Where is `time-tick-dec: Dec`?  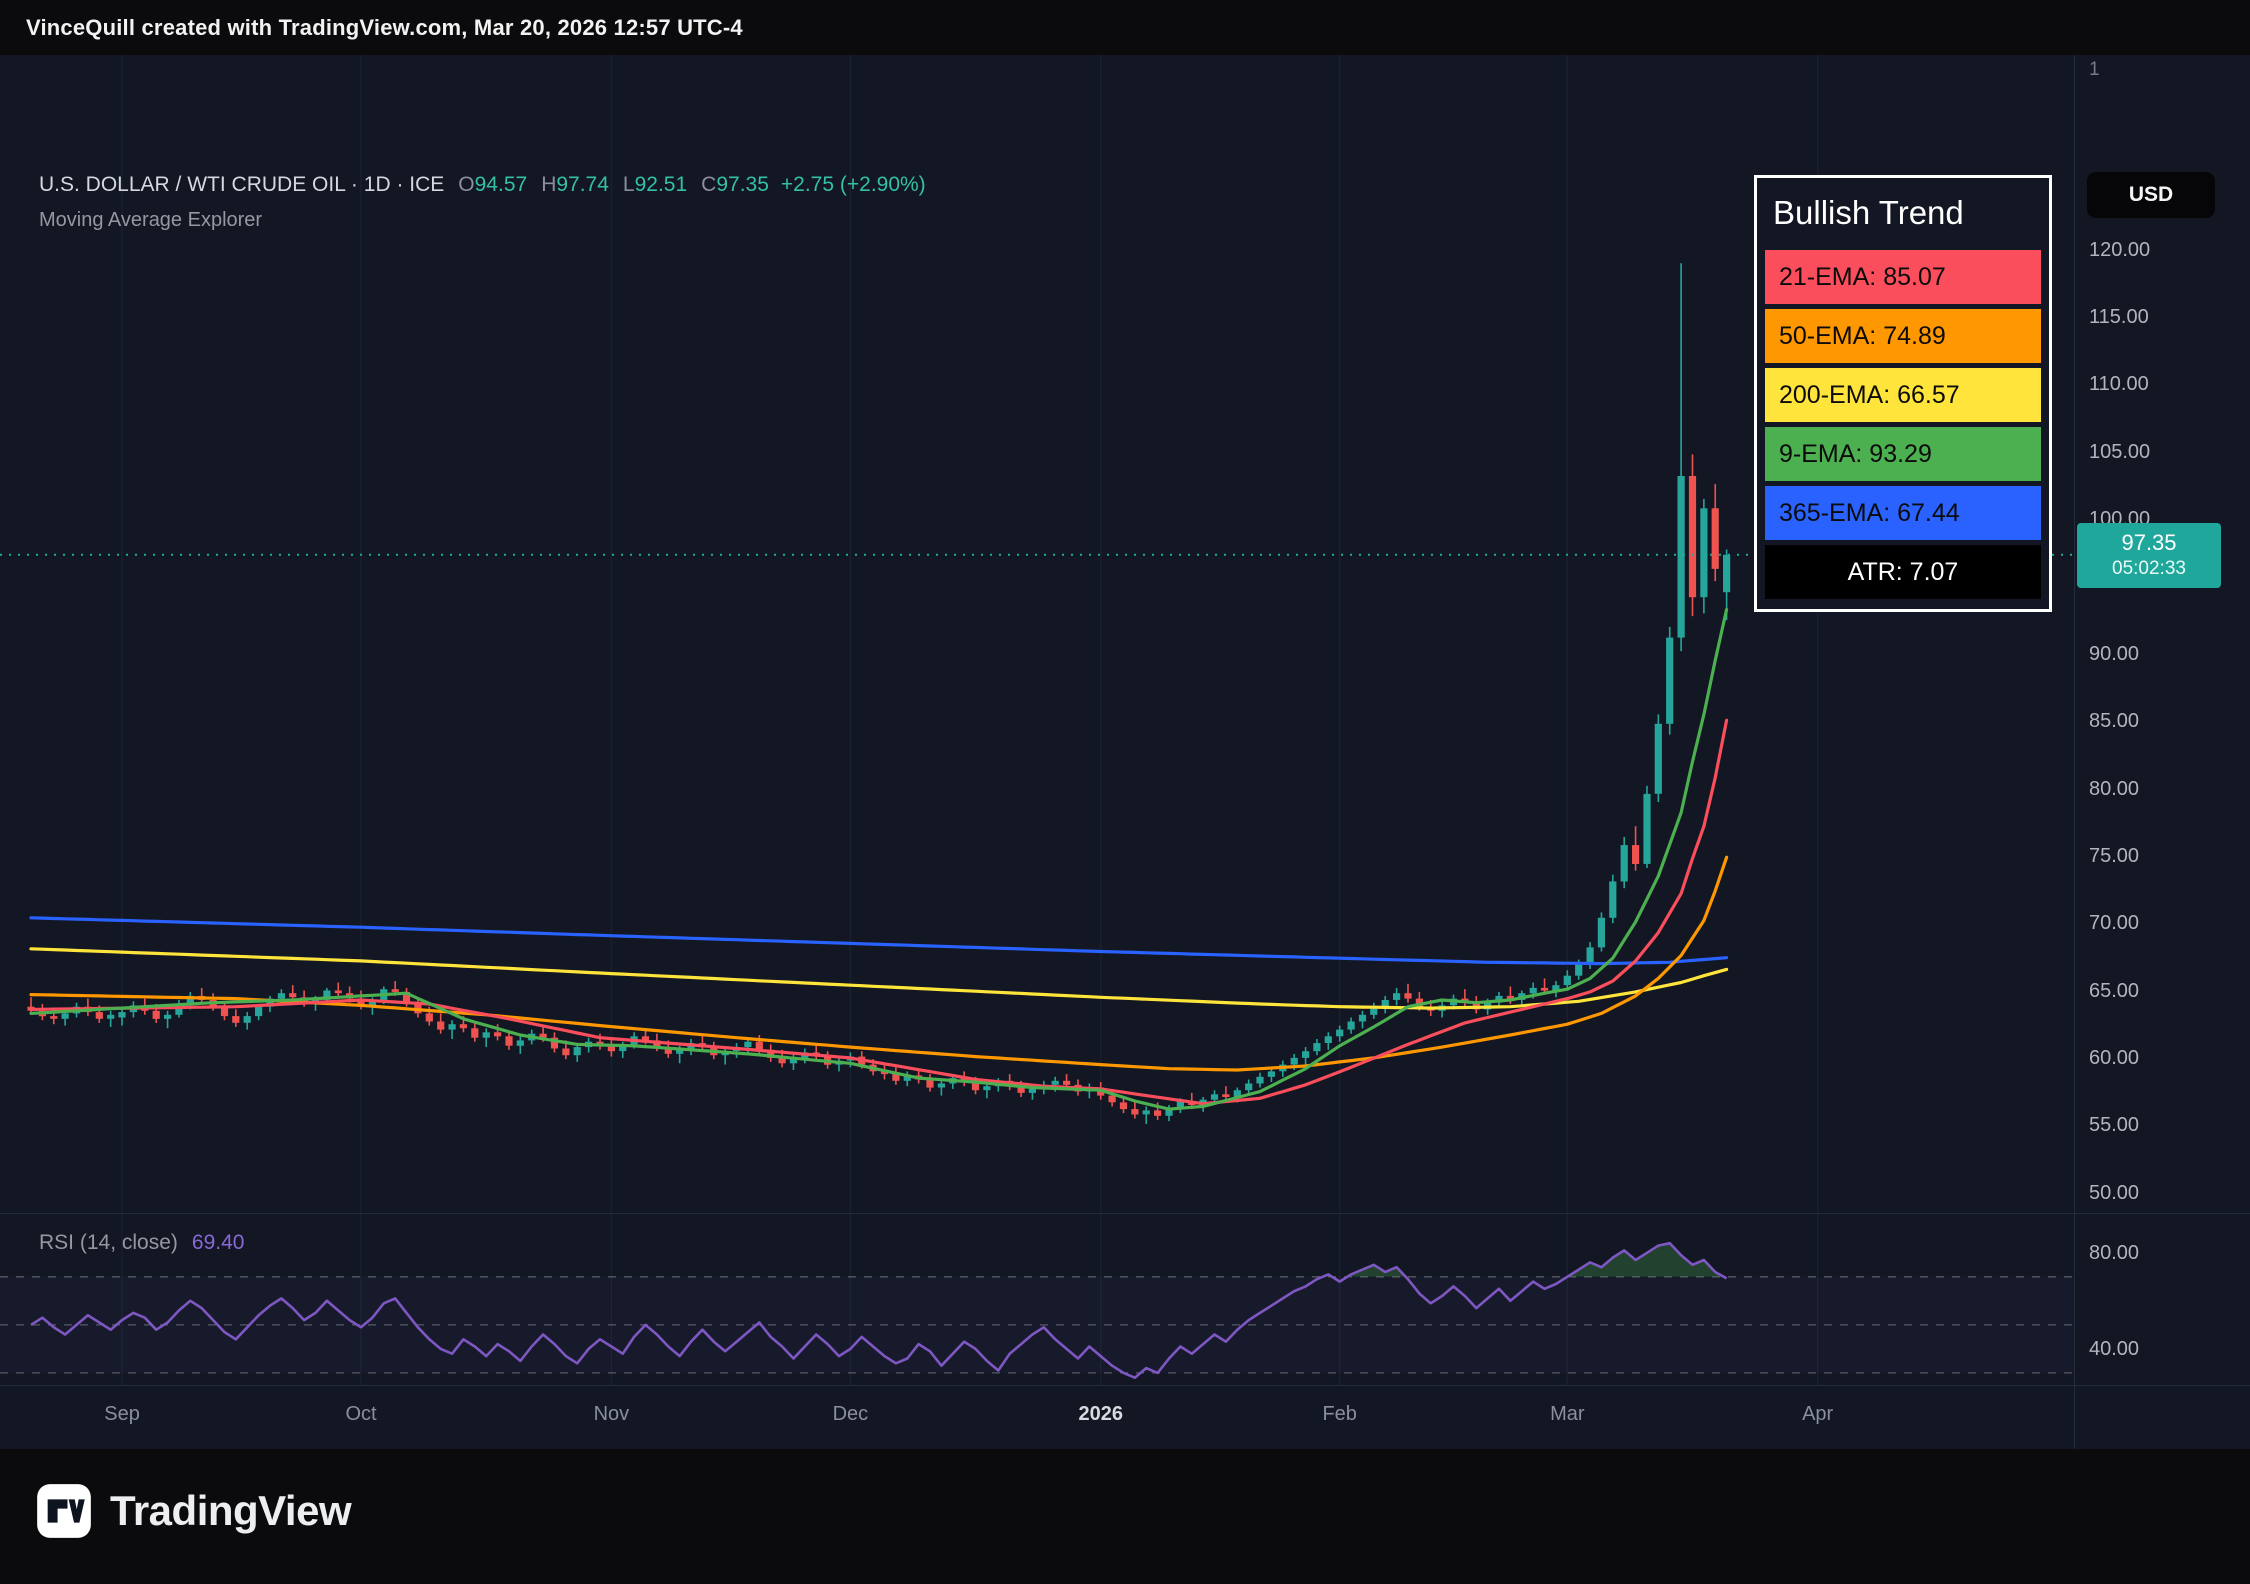 time-tick-dec: Dec is located at coordinates (850, 1414).